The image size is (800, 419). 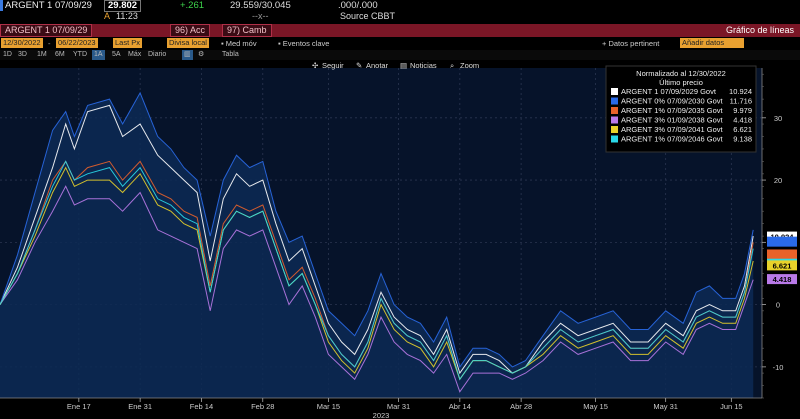 I want to click on eventos-label: Eventos clave, so click(x=306, y=43).